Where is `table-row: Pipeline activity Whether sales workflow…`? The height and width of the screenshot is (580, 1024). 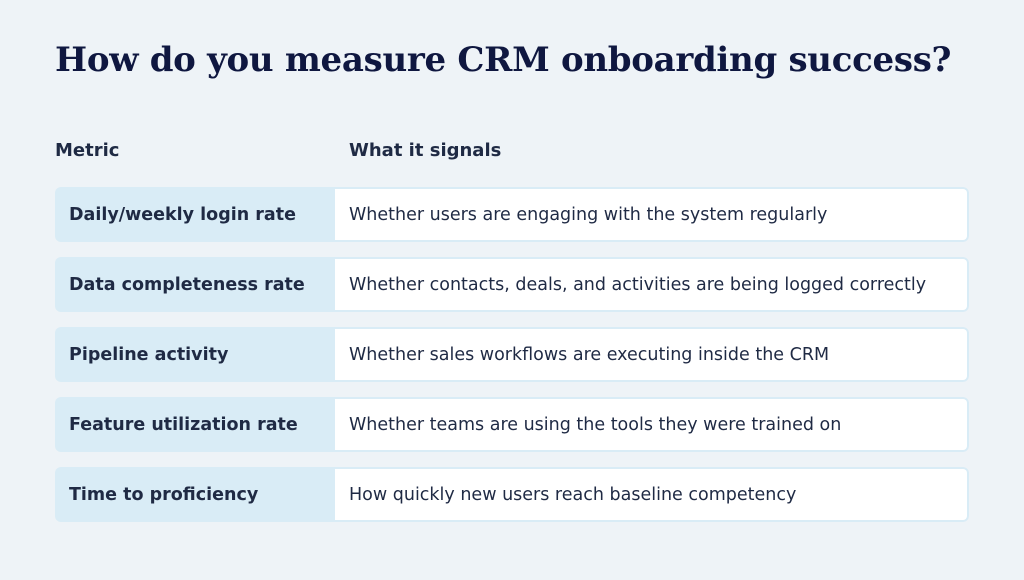
table-row: Pipeline activity Whether sales workflow… is located at coordinates (512, 354).